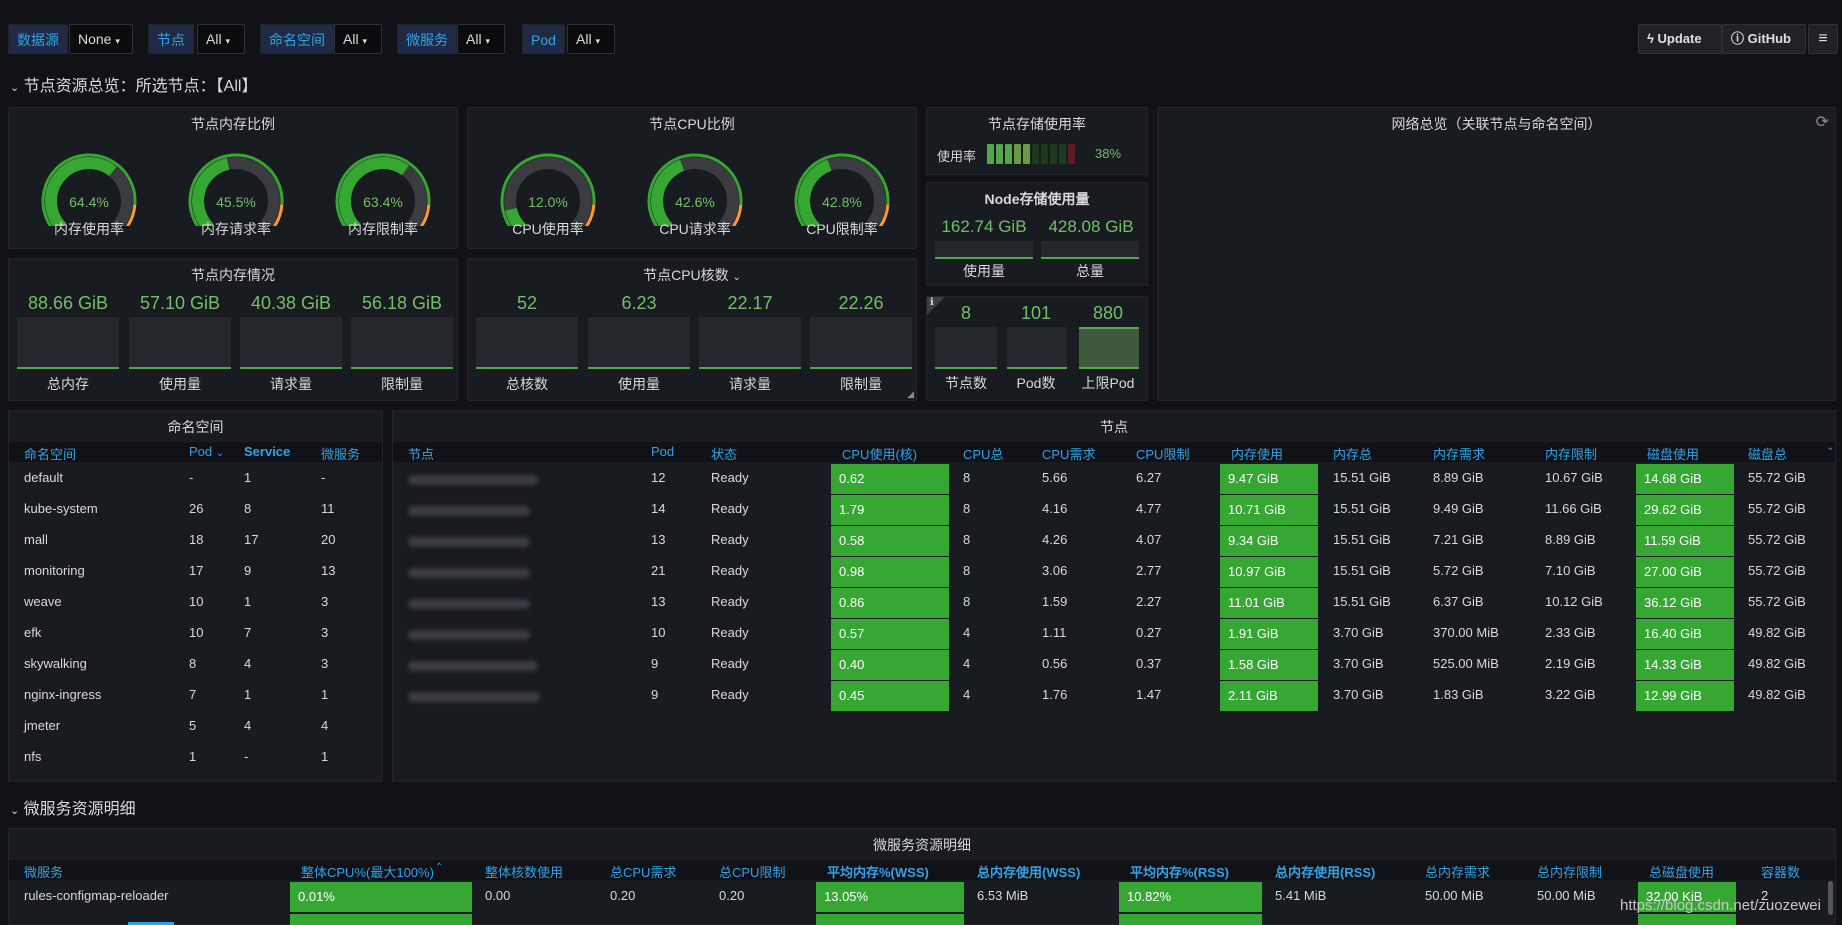 Image resolution: width=1842 pixels, height=925 pixels. I want to click on panel-title: 节点CPU核数 ⌄, so click(692, 275).